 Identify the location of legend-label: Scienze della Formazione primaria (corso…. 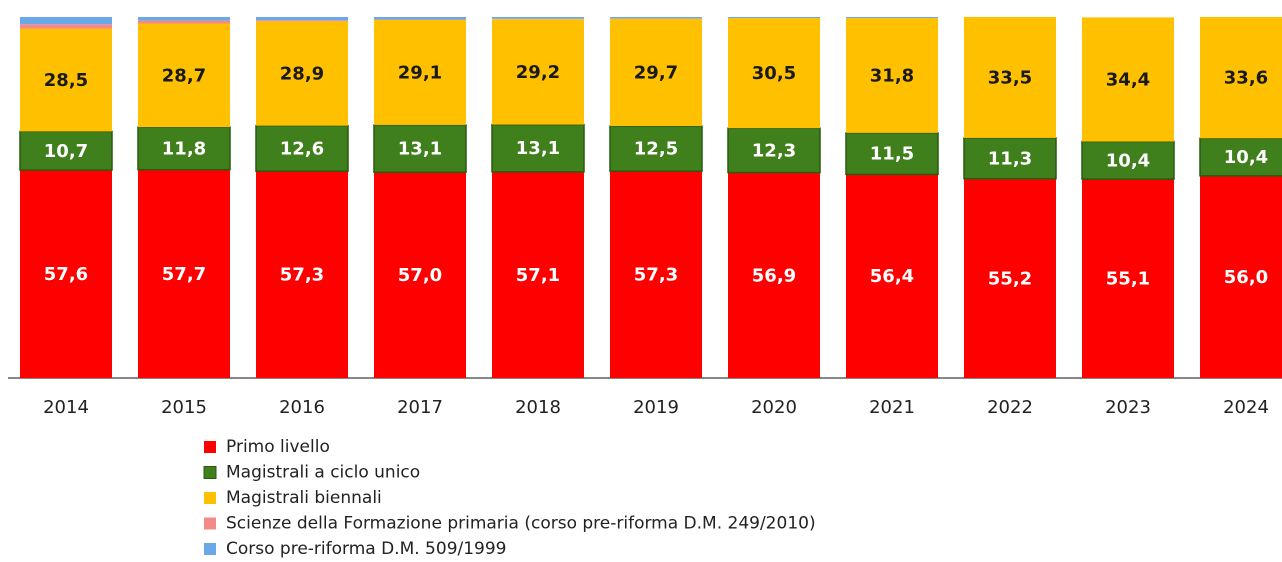
(521, 524).